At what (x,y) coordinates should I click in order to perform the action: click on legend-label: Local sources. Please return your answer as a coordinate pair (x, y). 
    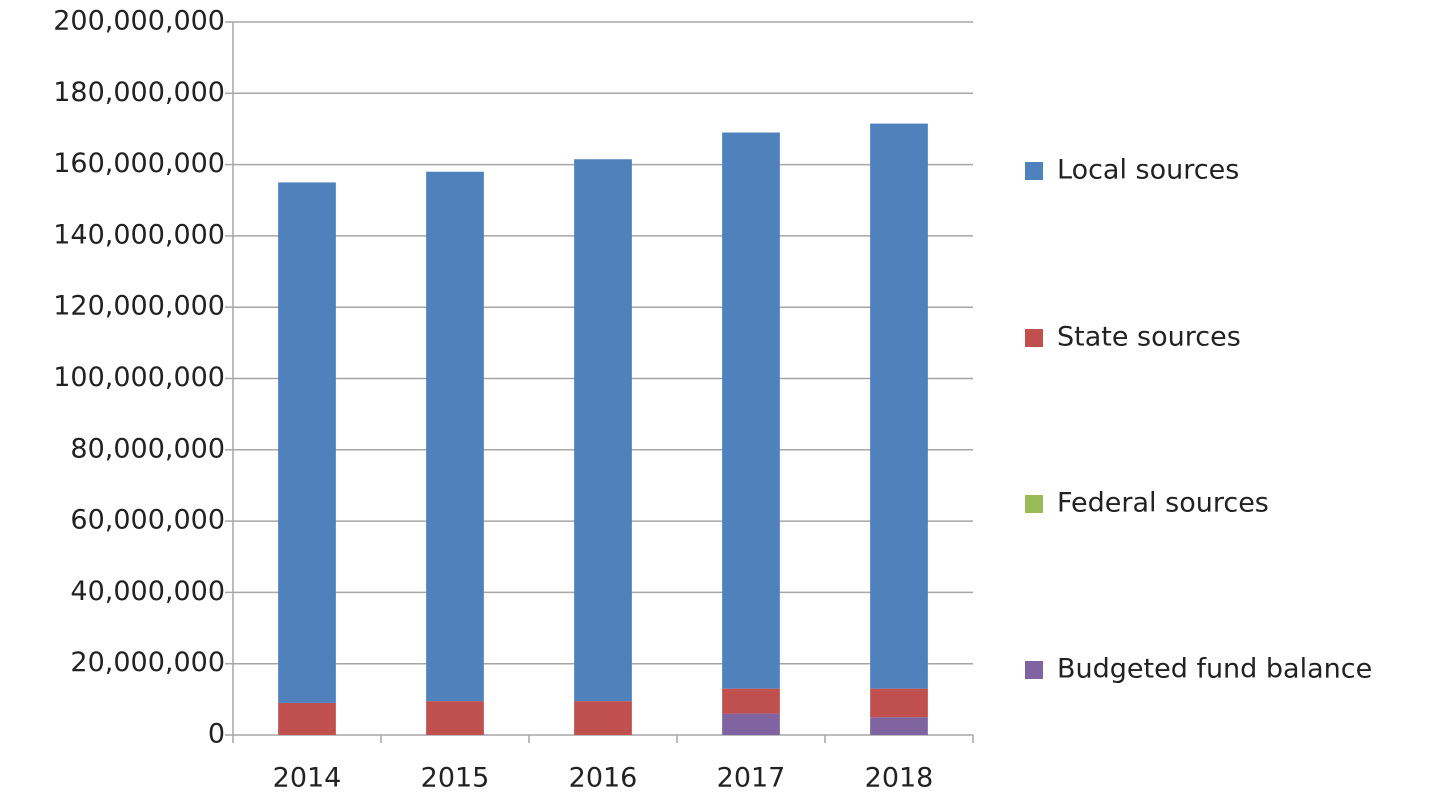
    Looking at the image, I should click on (1148, 170).